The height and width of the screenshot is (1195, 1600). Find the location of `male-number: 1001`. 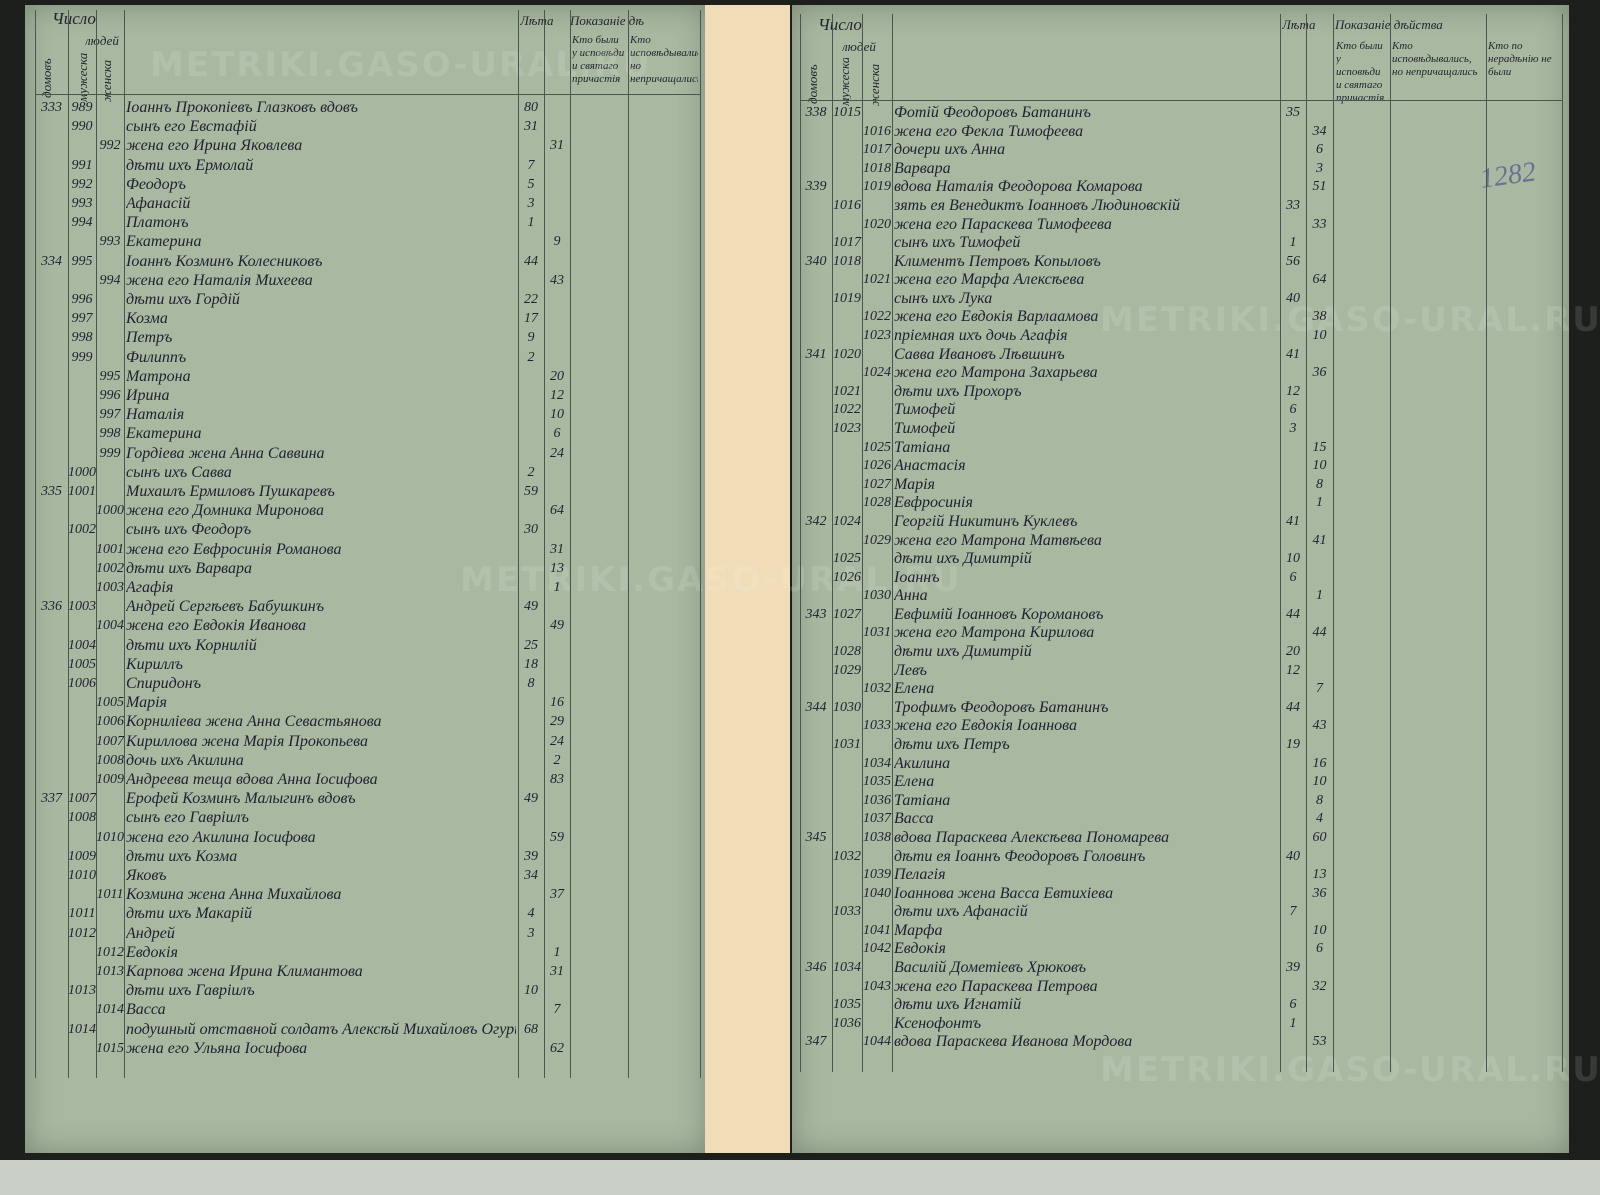

male-number: 1001 is located at coordinates (82, 491).